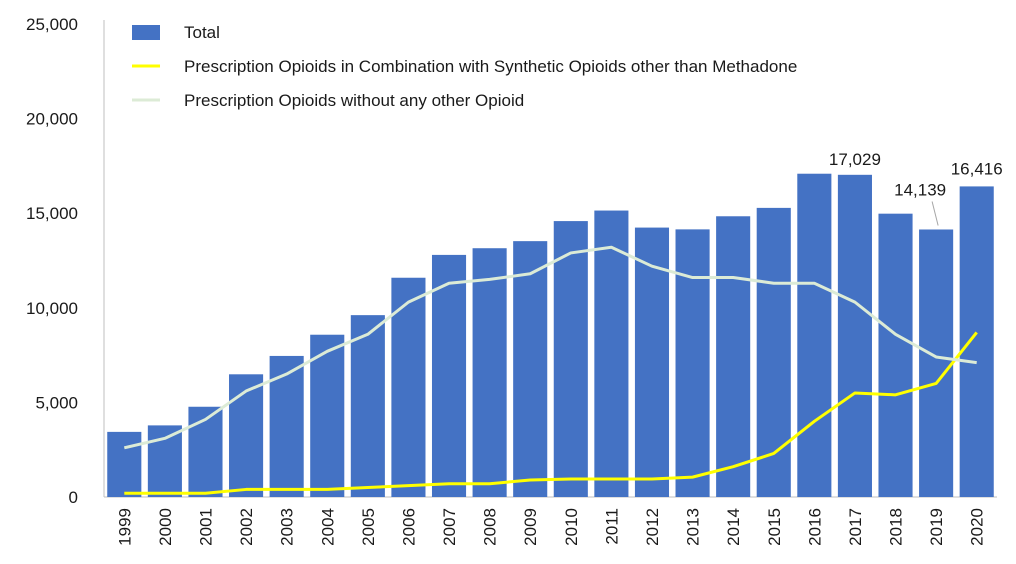 This screenshot has width=1016, height=564. I want to click on x-tick-label: 1999, so click(124, 527).